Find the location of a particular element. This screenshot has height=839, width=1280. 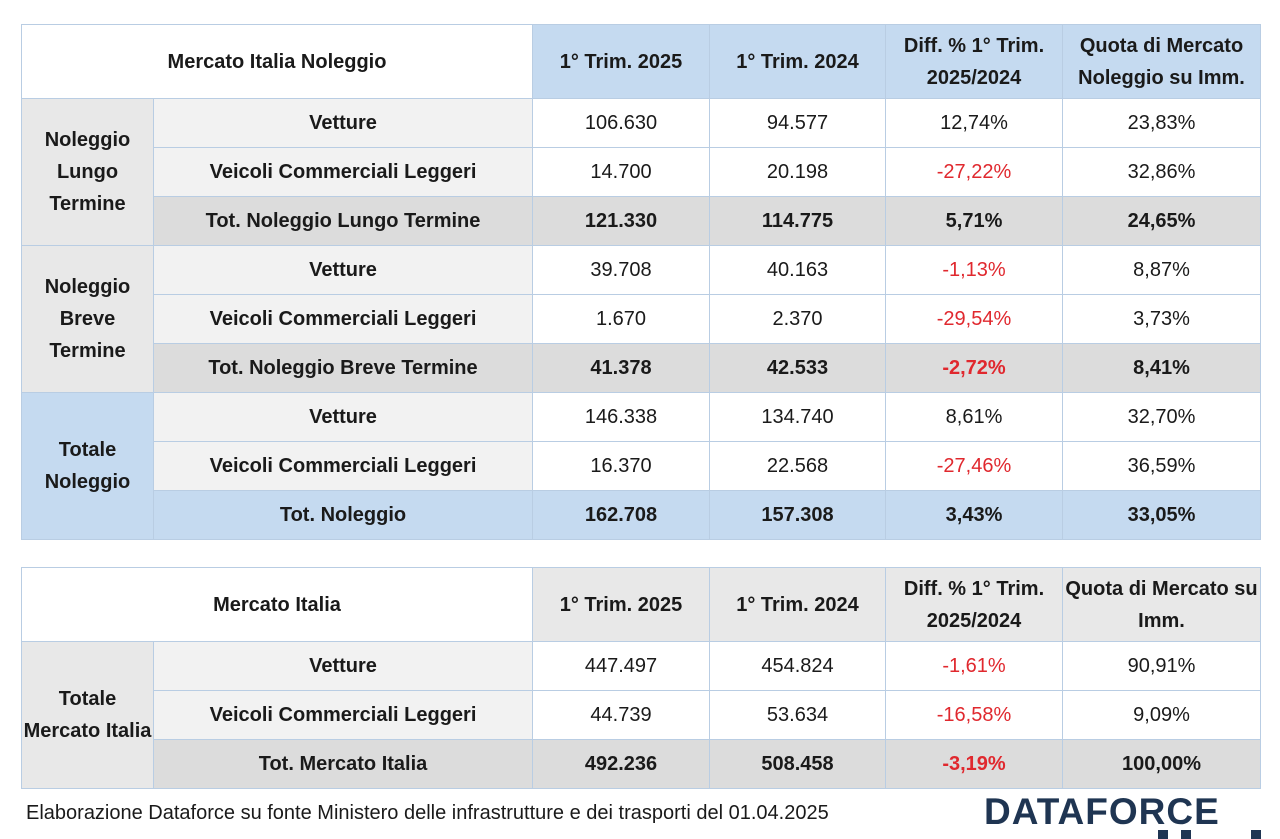

value-2025: 41.378 is located at coordinates (621, 368).